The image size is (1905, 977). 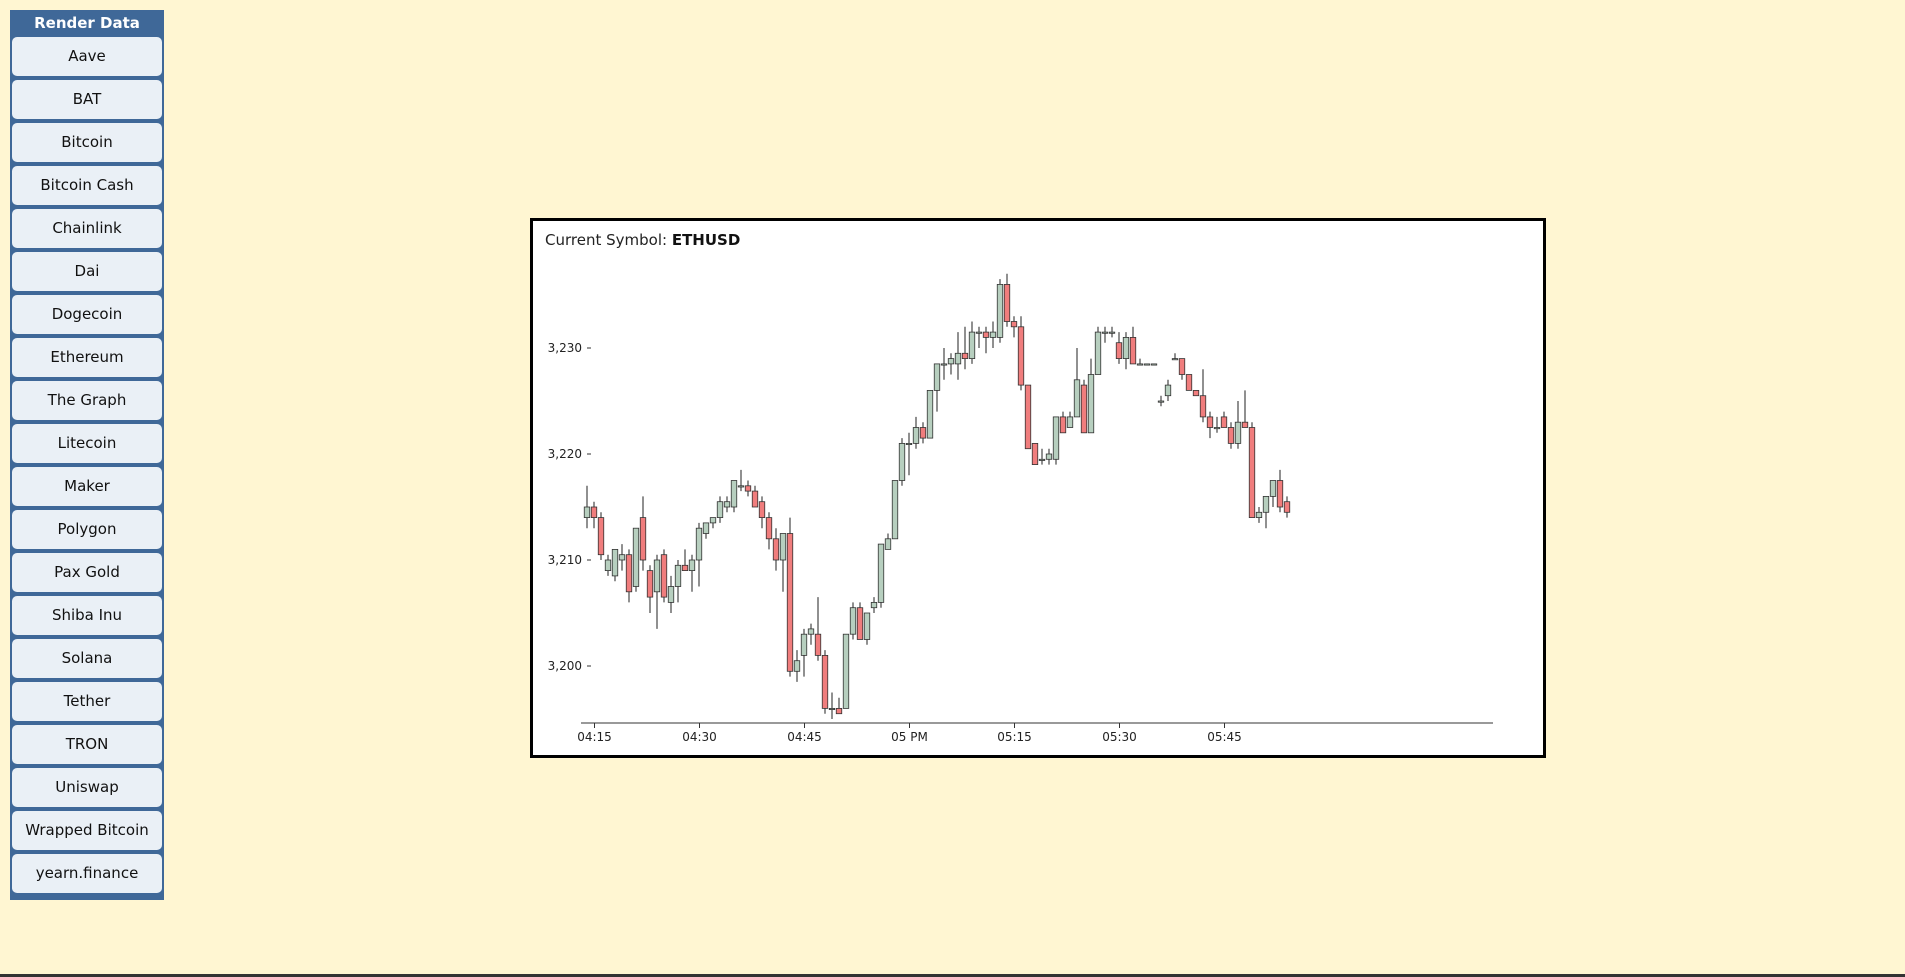 What do you see at coordinates (1224, 737) in the screenshot?
I see `x-tick-label: 05:45` at bounding box center [1224, 737].